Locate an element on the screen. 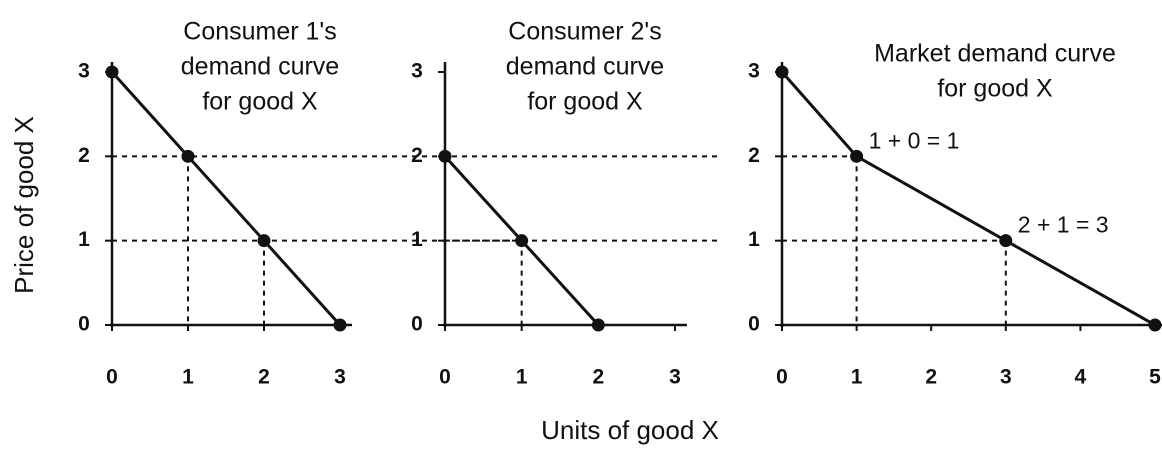 The height and width of the screenshot is (450, 1162). x-tick-label: 5 is located at coordinates (1155, 377).